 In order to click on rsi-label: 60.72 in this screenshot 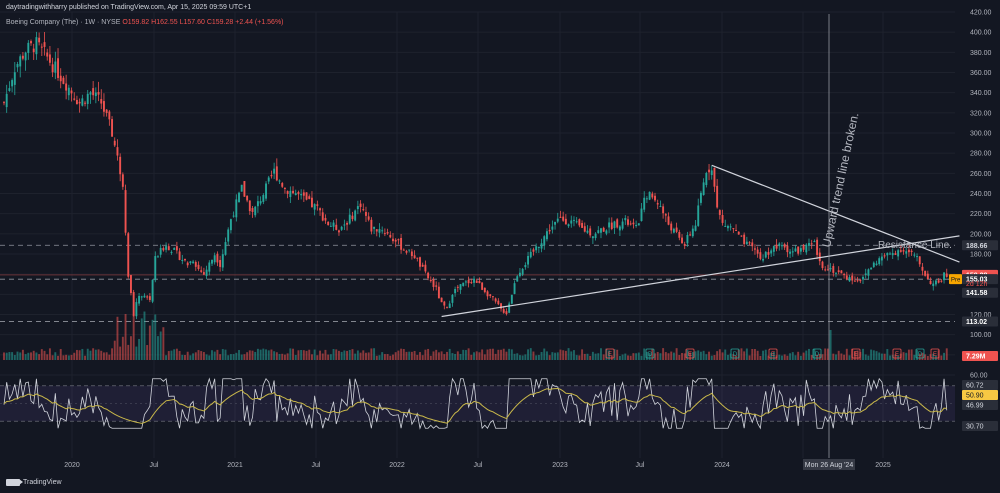, I will do `click(975, 386)`.